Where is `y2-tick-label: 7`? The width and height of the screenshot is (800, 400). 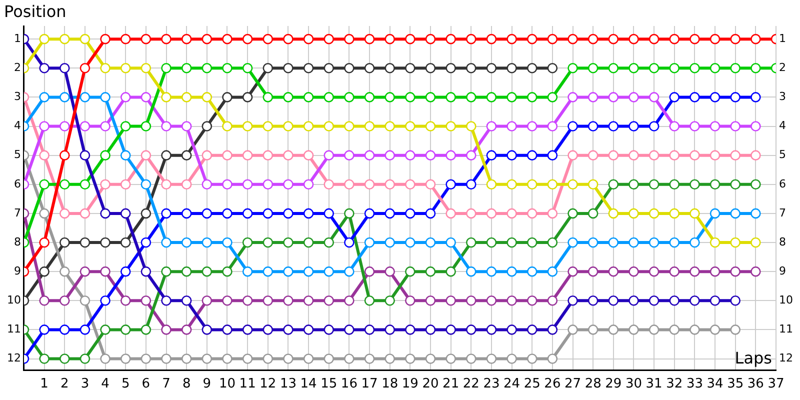
y2-tick-label: 7 is located at coordinates (782, 213).